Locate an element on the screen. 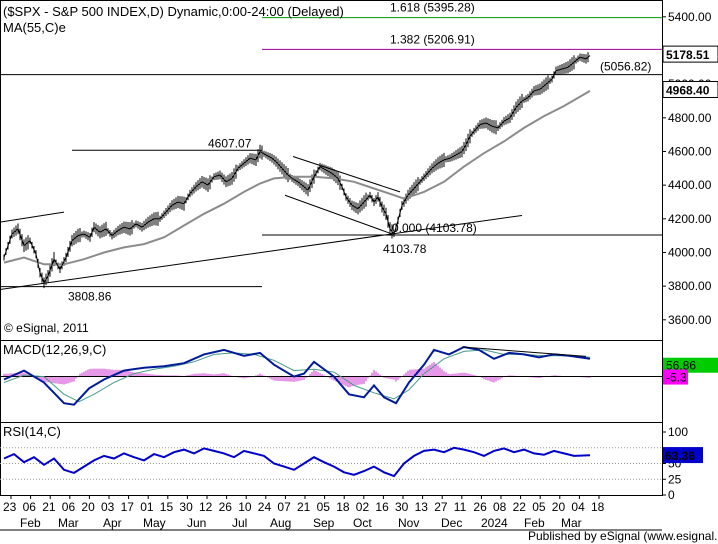 This screenshot has width=718, height=544. x-tick-label: 11 is located at coordinates (460, 507).